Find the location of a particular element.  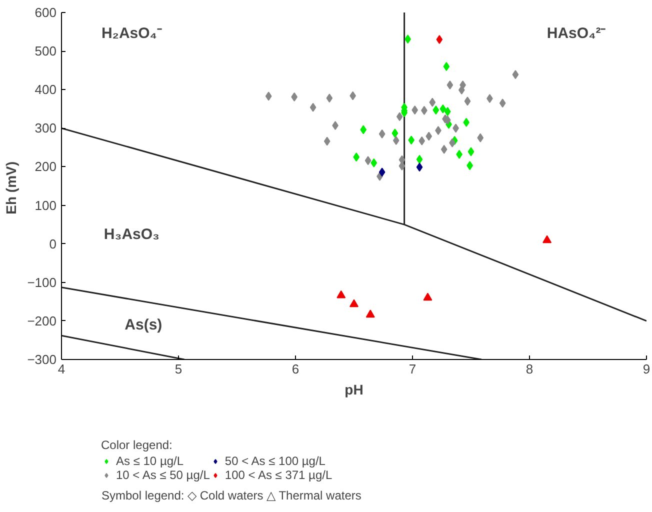

legend-label: As ≤ 10 µg/L is located at coordinates (150, 461).